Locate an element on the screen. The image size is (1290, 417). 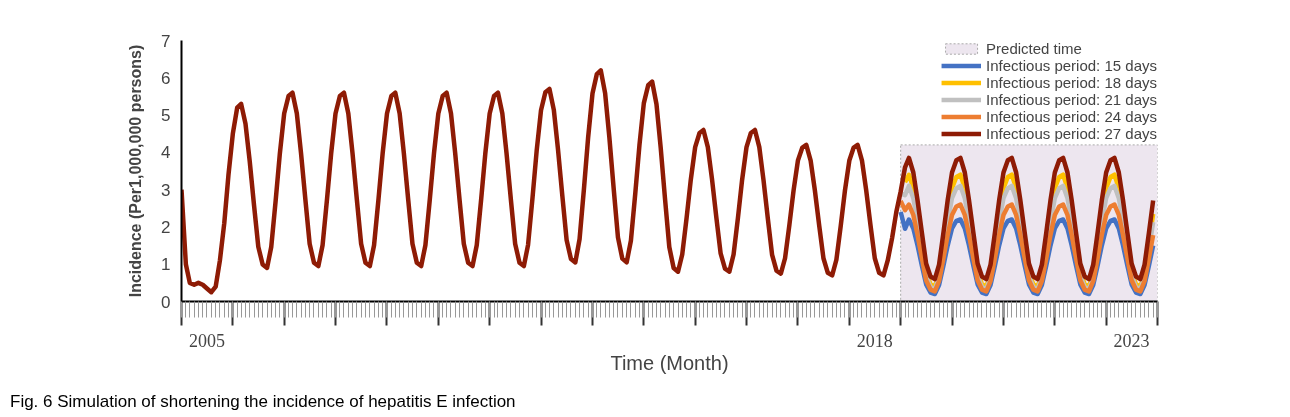
y-tick-label: 7 is located at coordinates (166, 41).